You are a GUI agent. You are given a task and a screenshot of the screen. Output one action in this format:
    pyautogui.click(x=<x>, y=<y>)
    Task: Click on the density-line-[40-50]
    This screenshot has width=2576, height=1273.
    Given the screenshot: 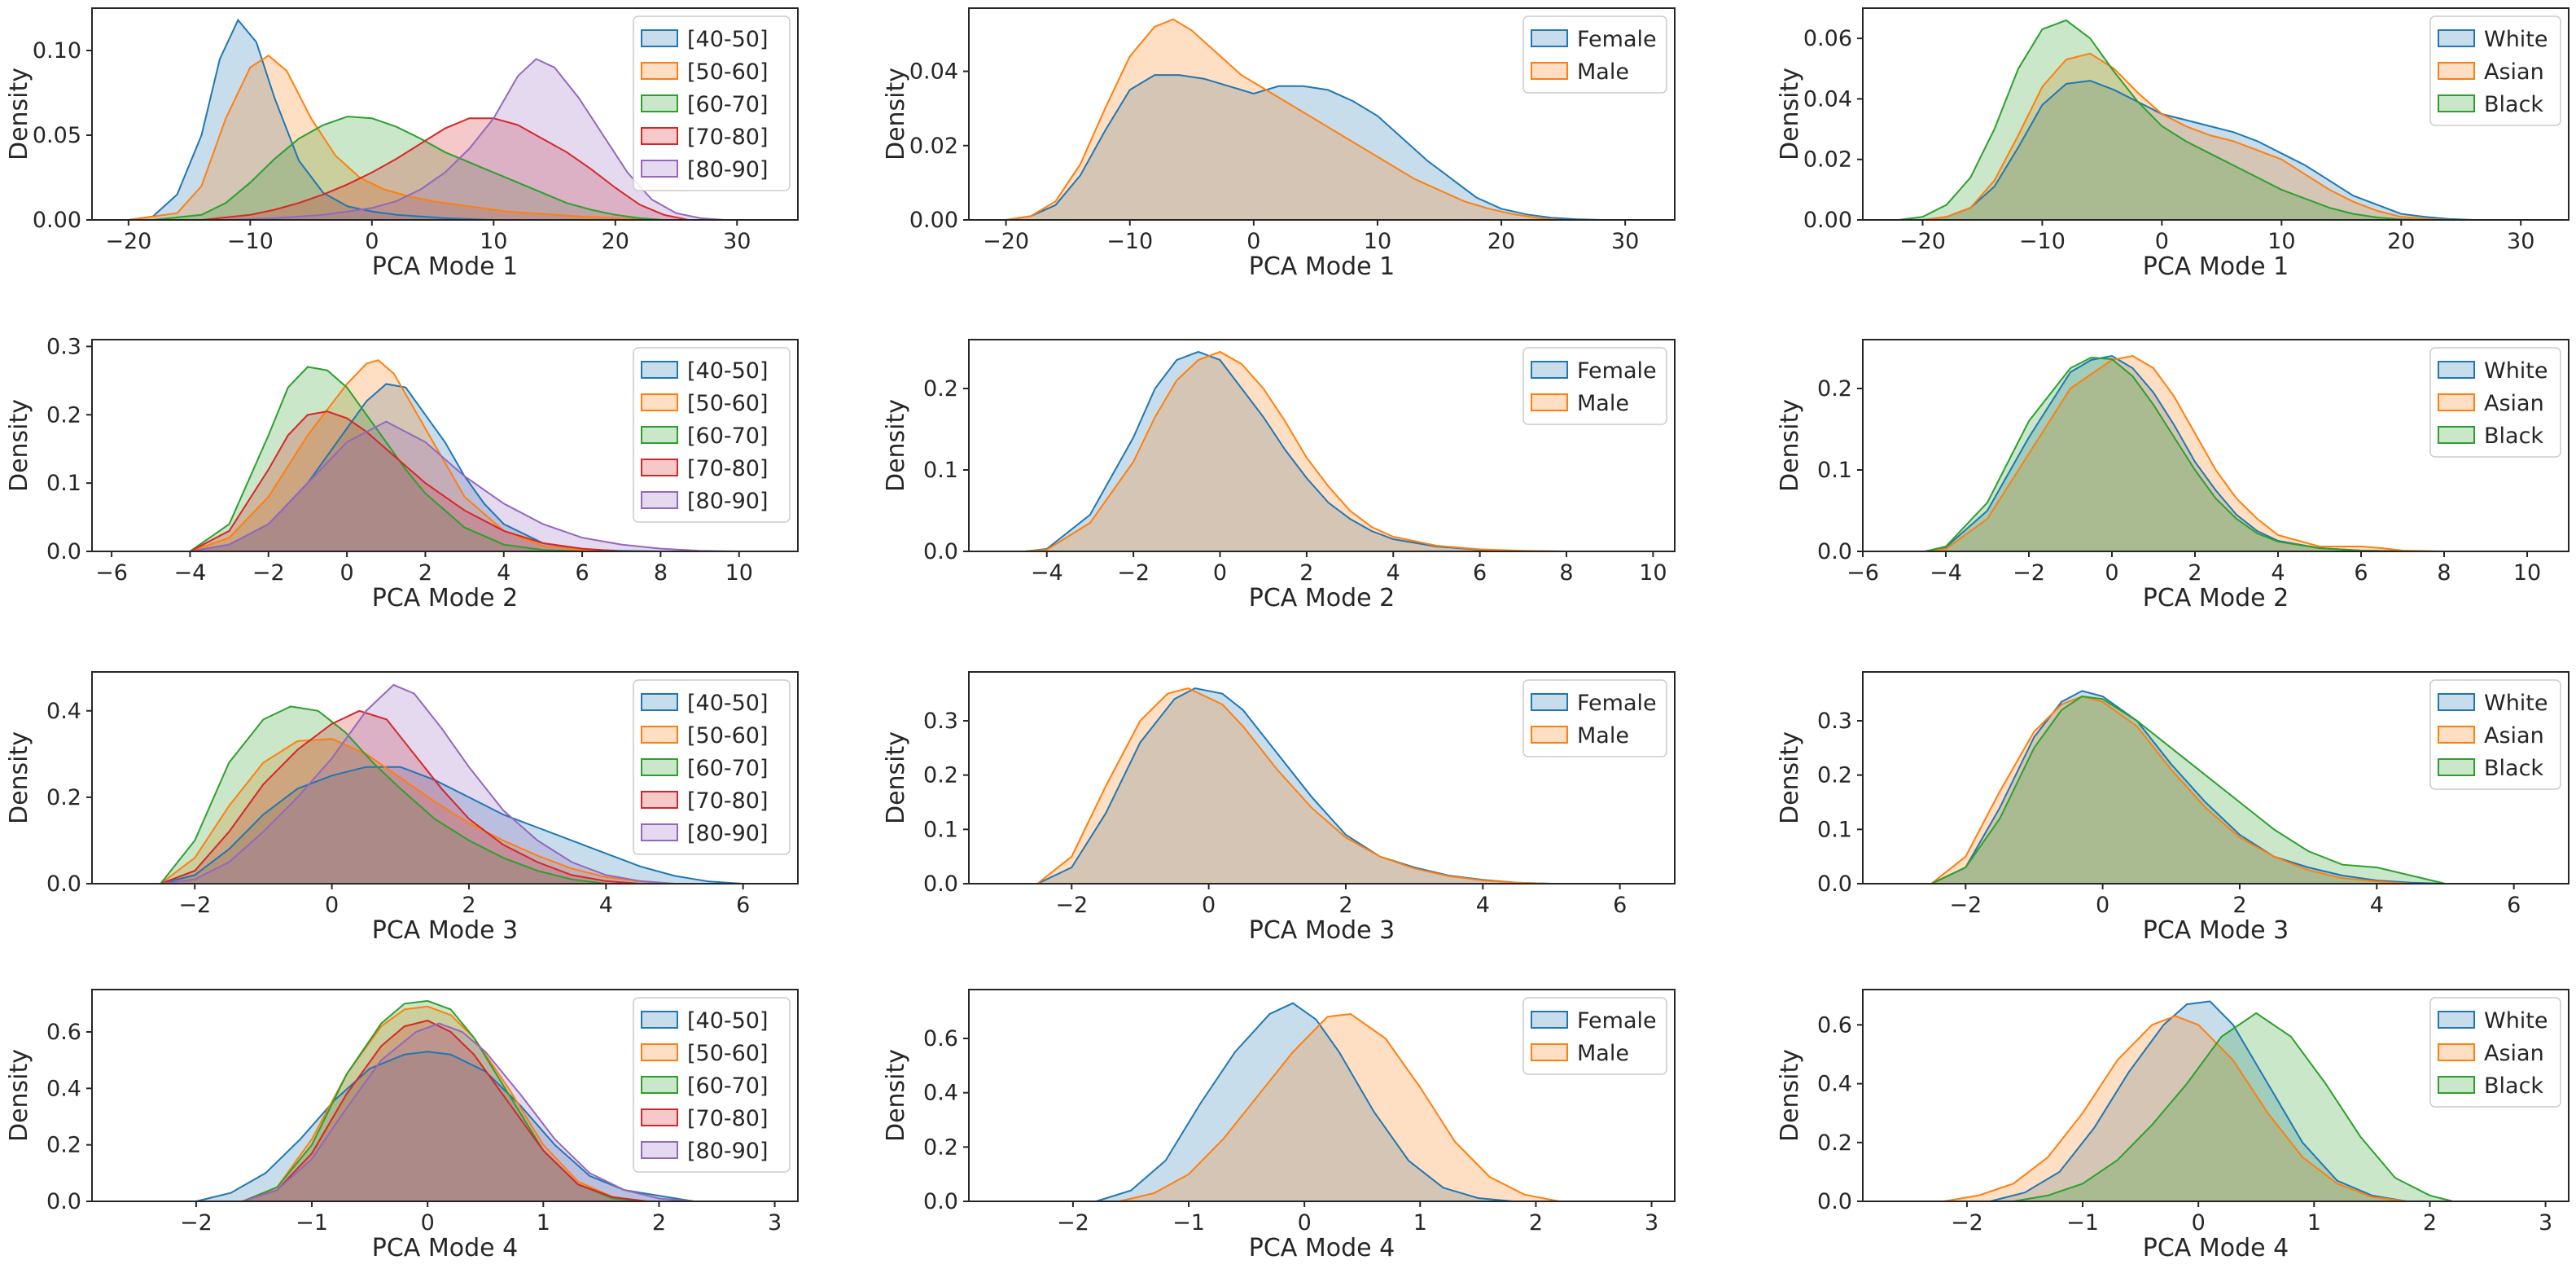 What is the action you would take?
    pyautogui.click(x=451, y=825)
    